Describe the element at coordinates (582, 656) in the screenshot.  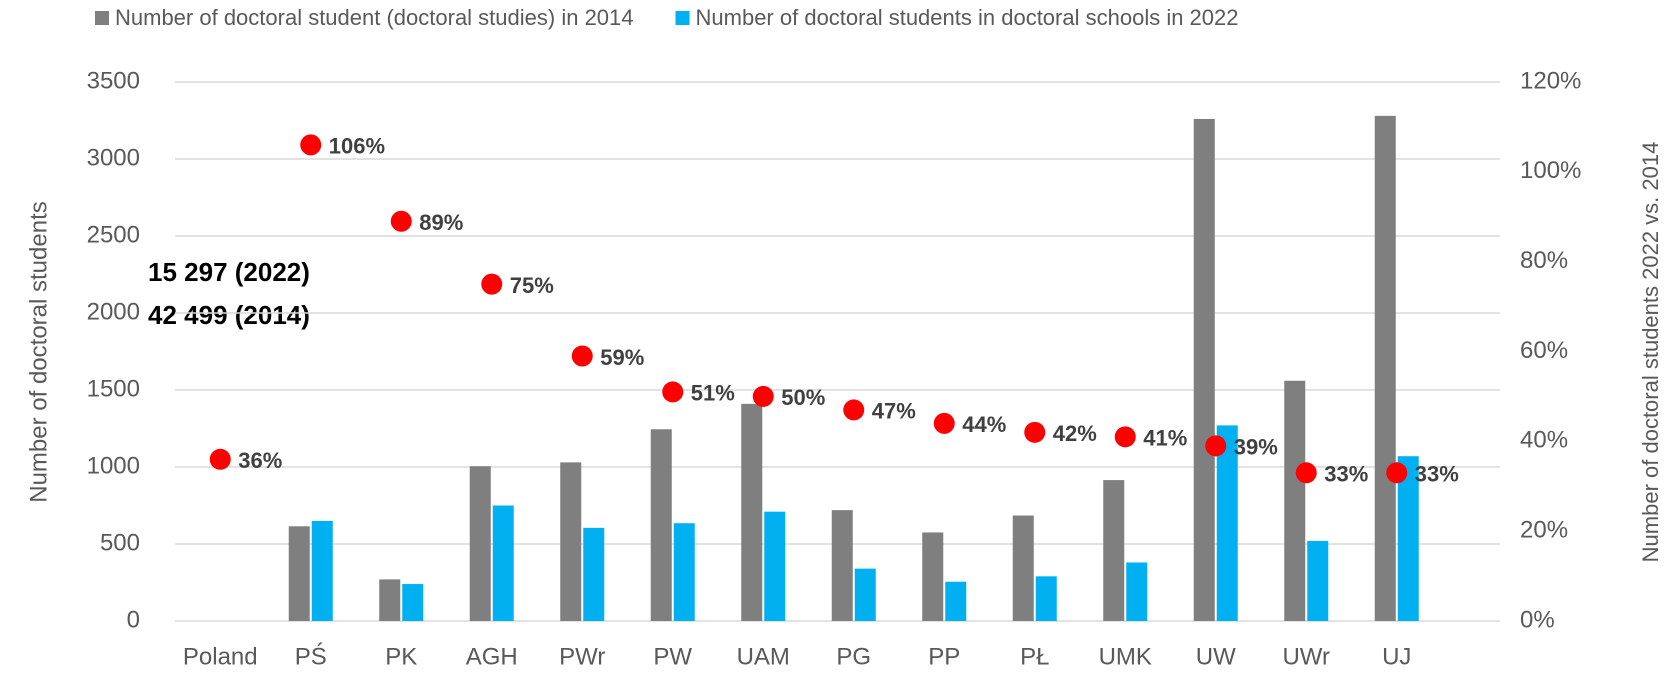
I see `x-tick-label: PWr` at that location.